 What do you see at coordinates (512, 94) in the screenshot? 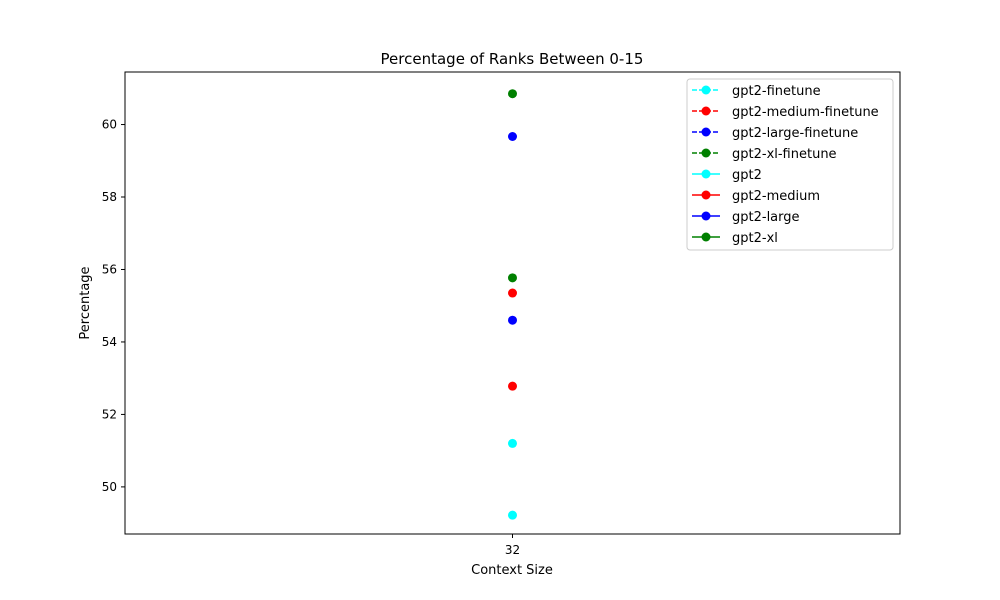
I see `data-point-gpt2-xl-finetune` at bounding box center [512, 94].